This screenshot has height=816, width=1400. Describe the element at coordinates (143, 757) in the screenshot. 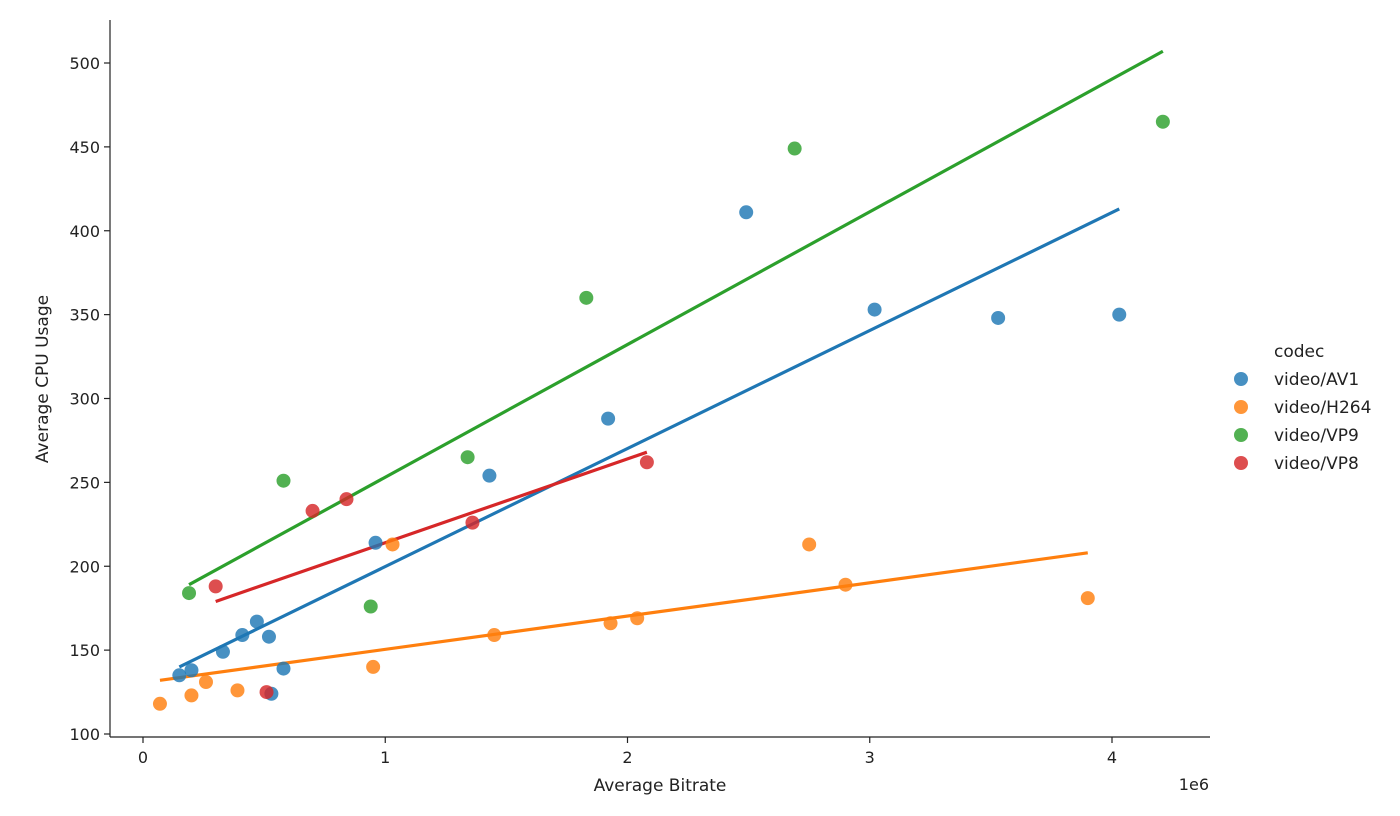

I see `x-tick-label: 0` at that location.